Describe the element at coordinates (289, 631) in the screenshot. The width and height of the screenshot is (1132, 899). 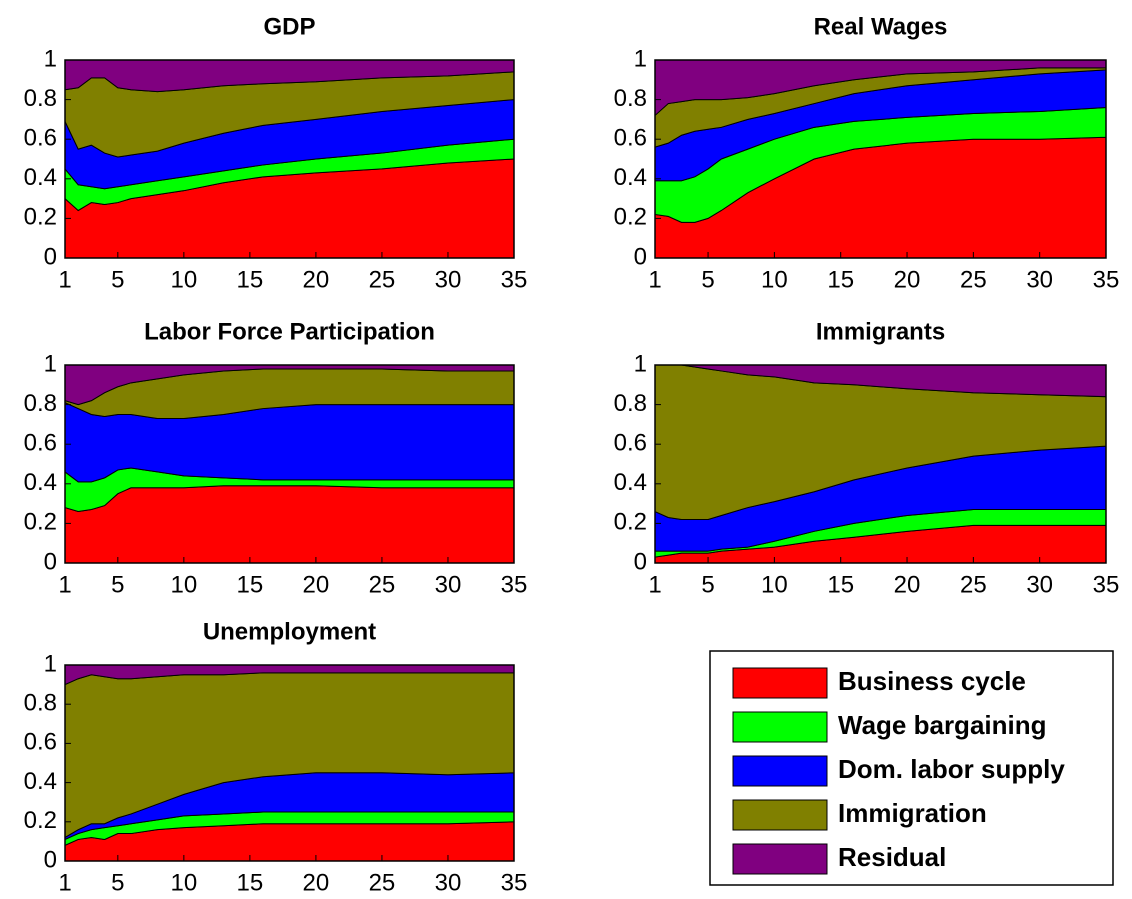
I see `chart-title: Unemployment` at that location.